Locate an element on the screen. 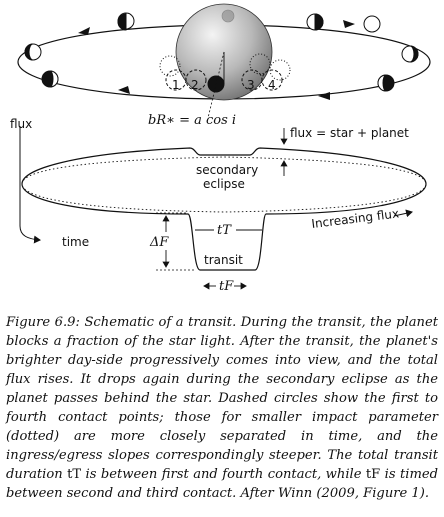 The width and height of the screenshot is (444, 517). planet-crescent-far-left is located at coordinates (33, 52).